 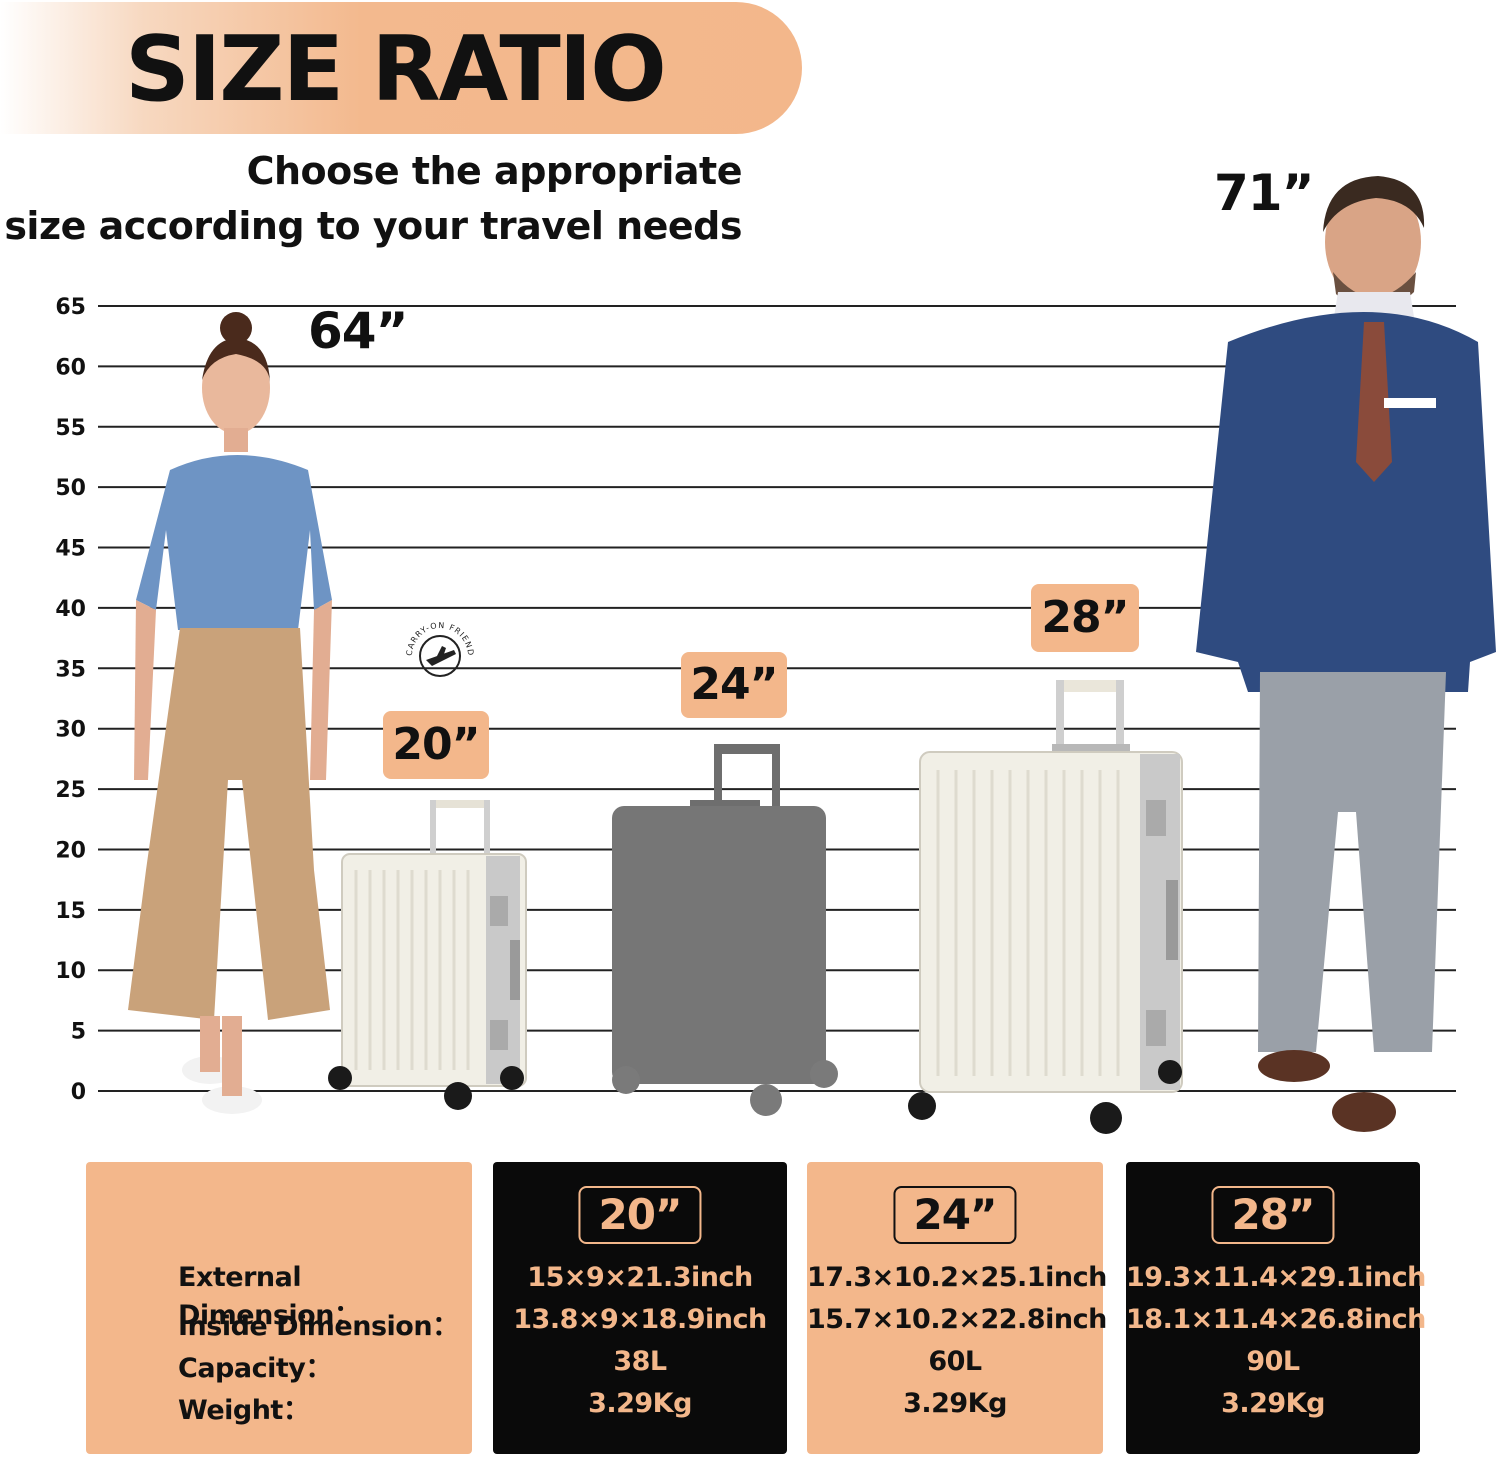 What do you see at coordinates (494, 171) in the screenshot?
I see `subtitle-line-1: Choose the appropriate` at bounding box center [494, 171].